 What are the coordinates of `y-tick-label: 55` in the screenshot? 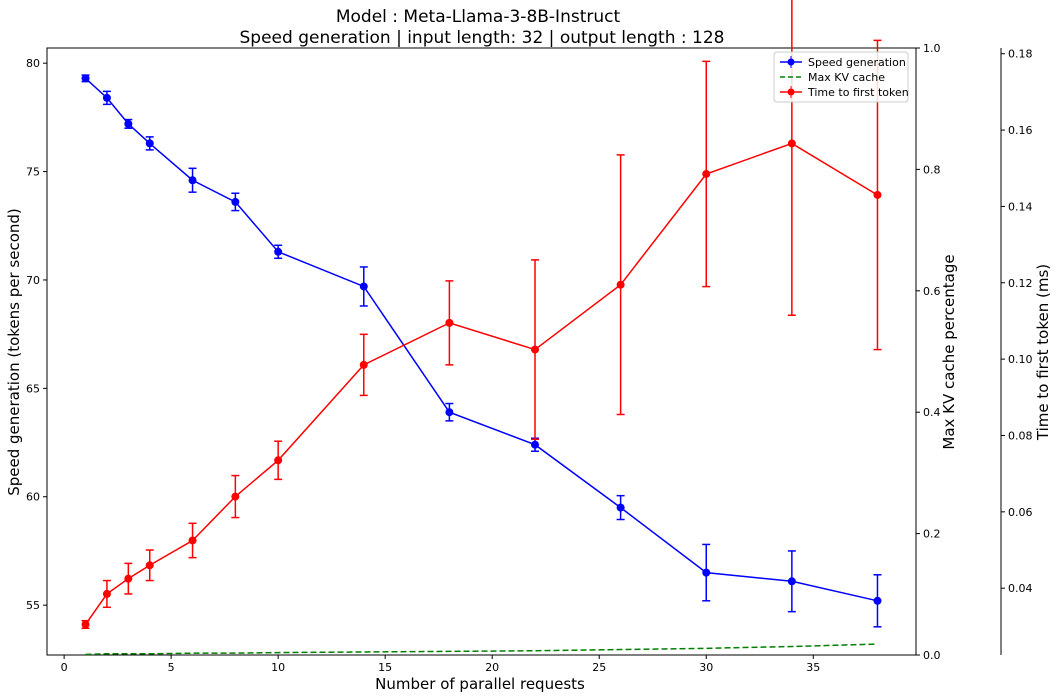 It's located at (33, 605).